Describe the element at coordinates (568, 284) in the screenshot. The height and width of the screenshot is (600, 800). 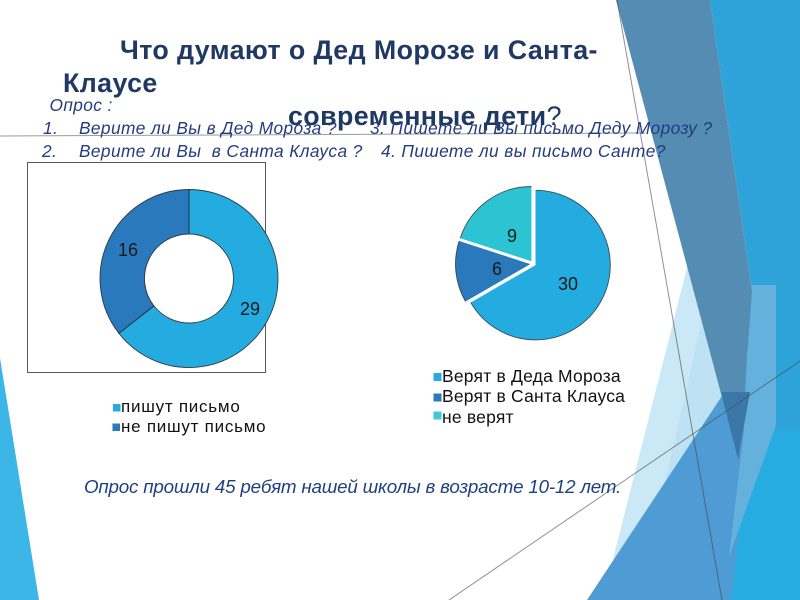
I see `svg-text: 30` at that location.